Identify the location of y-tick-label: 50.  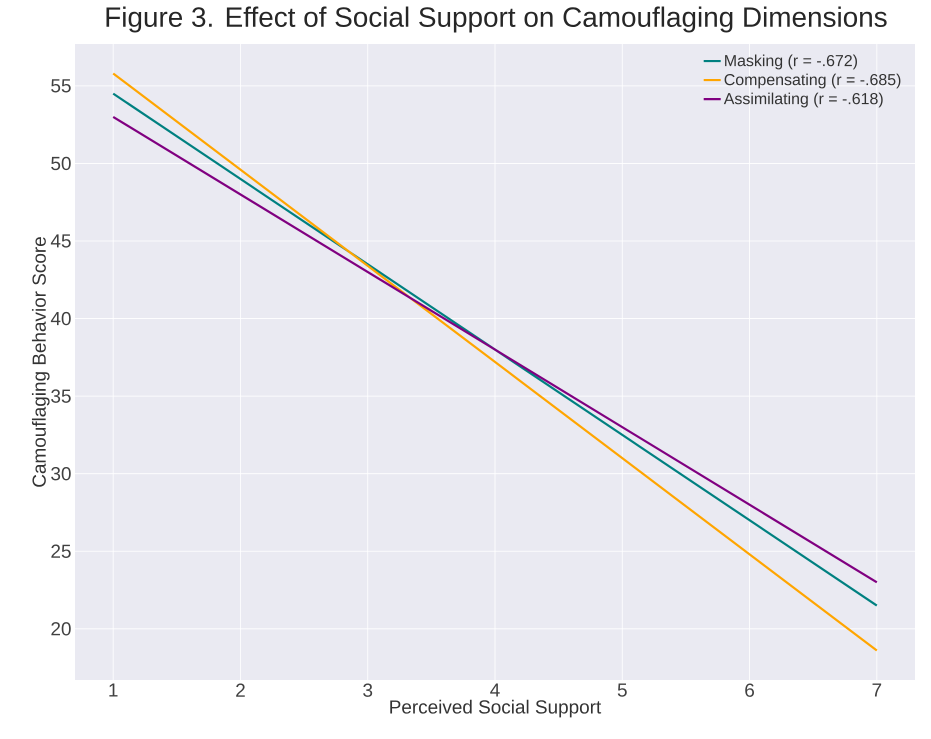
(61, 163).